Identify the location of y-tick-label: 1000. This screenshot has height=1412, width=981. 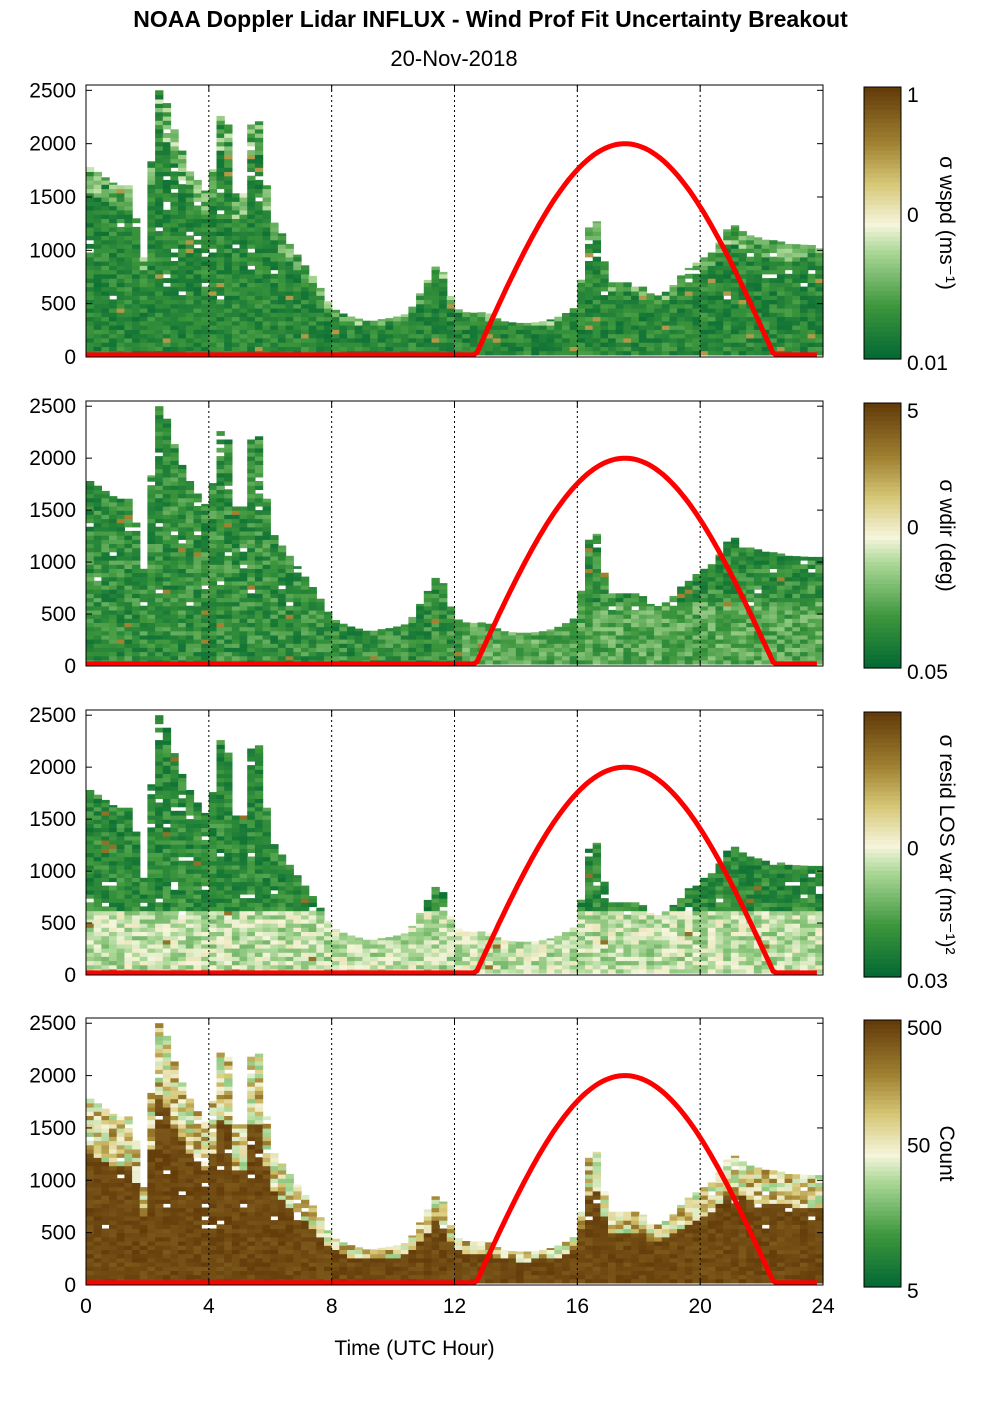
(52, 562).